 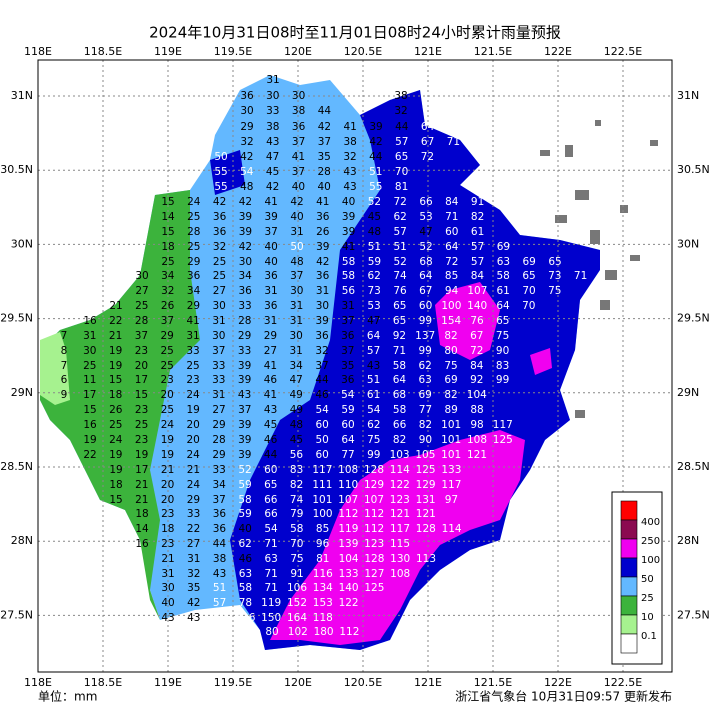 What do you see at coordinates (233, 51) in the screenshot?
I see `lon-label: 119.5E` at bounding box center [233, 51].